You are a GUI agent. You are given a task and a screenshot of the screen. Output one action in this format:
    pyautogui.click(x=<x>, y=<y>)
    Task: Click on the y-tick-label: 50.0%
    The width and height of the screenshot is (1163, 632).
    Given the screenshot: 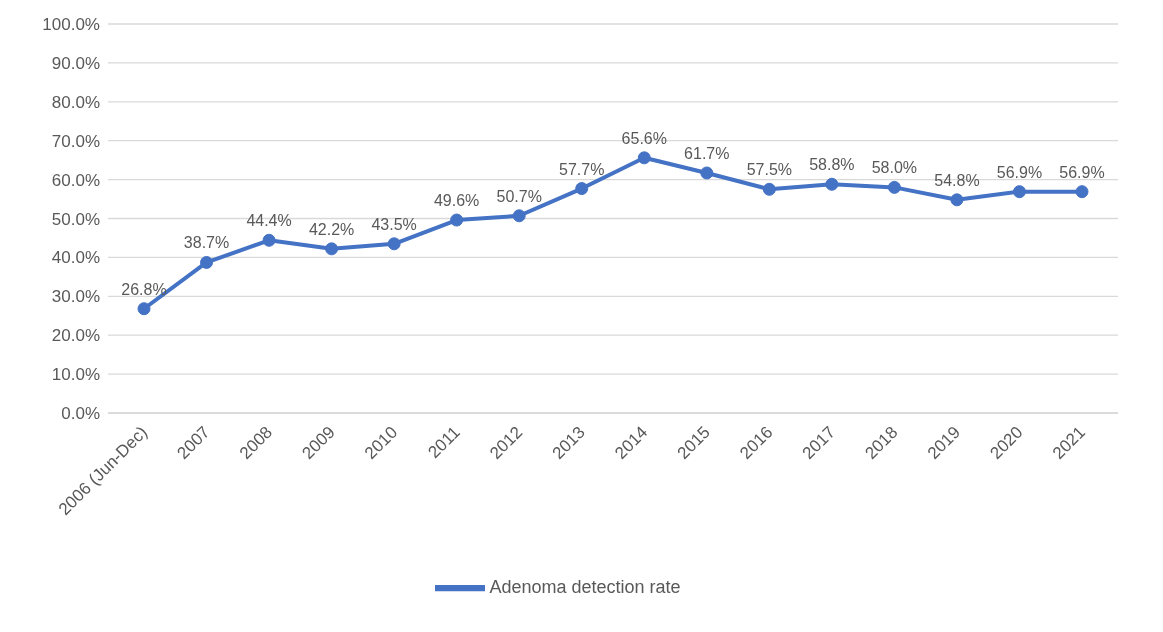 What is the action you would take?
    pyautogui.click(x=75, y=219)
    